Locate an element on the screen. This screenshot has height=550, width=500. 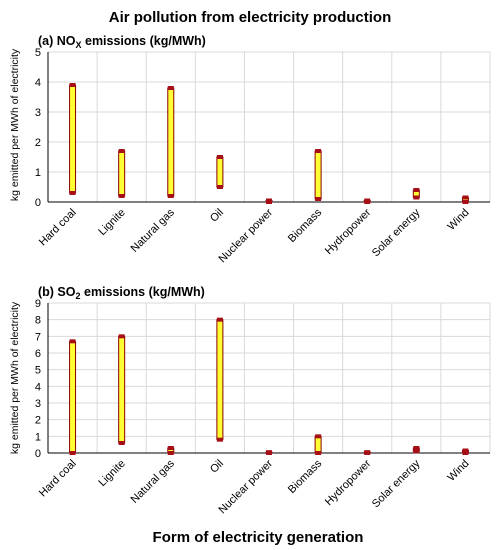
y-tick-label: 9 is located at coordinates (38, 304).